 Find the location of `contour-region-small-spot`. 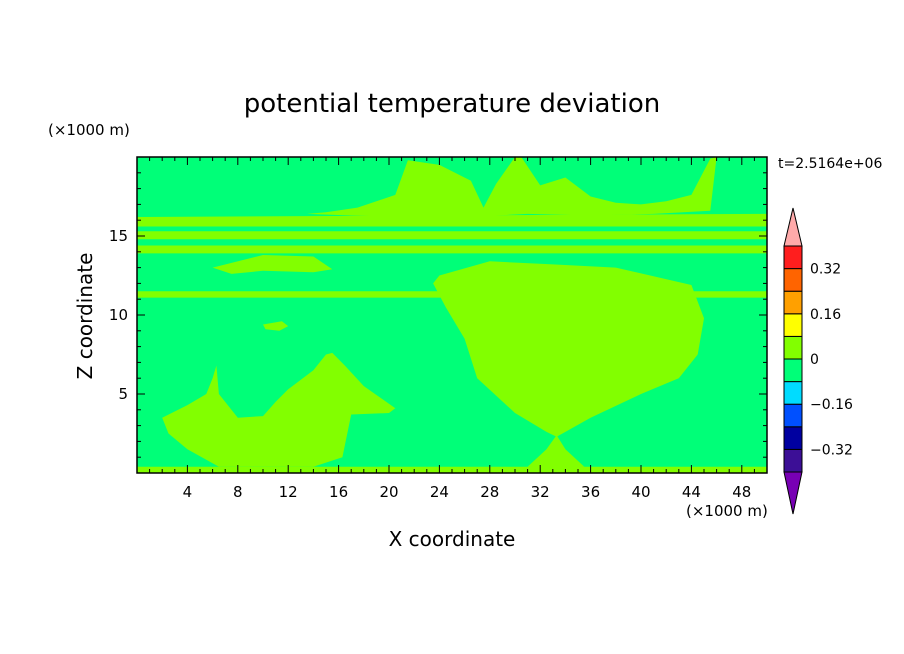

contour-region-small-spot is located at coordinates (276, 326).